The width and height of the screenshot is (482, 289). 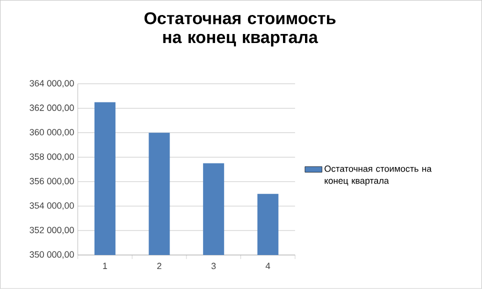 What do you see at coordinates (268, 266) in the screenshot?
I see `x-tick-label: 4` at bounding box center [268, 266].